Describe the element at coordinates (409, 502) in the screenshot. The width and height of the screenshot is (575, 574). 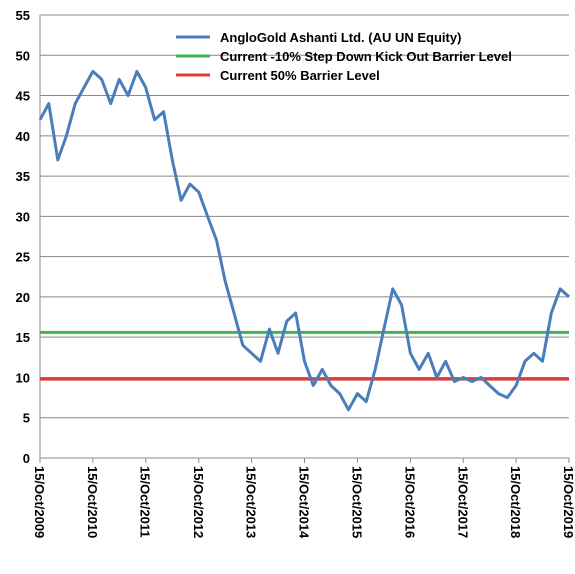
I see `x-tick-label: 15/Oct/2016` at that location.